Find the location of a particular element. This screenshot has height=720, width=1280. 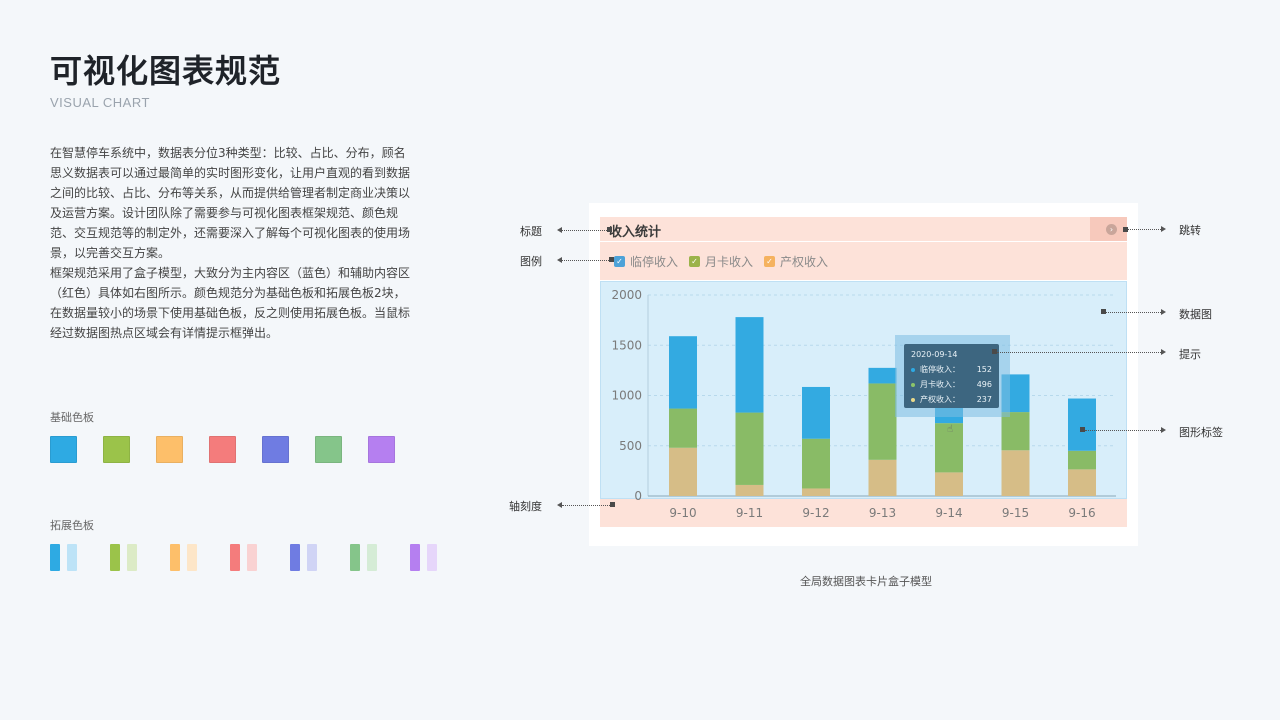

title-bar-aux-area is located at coordinates (863, 229).